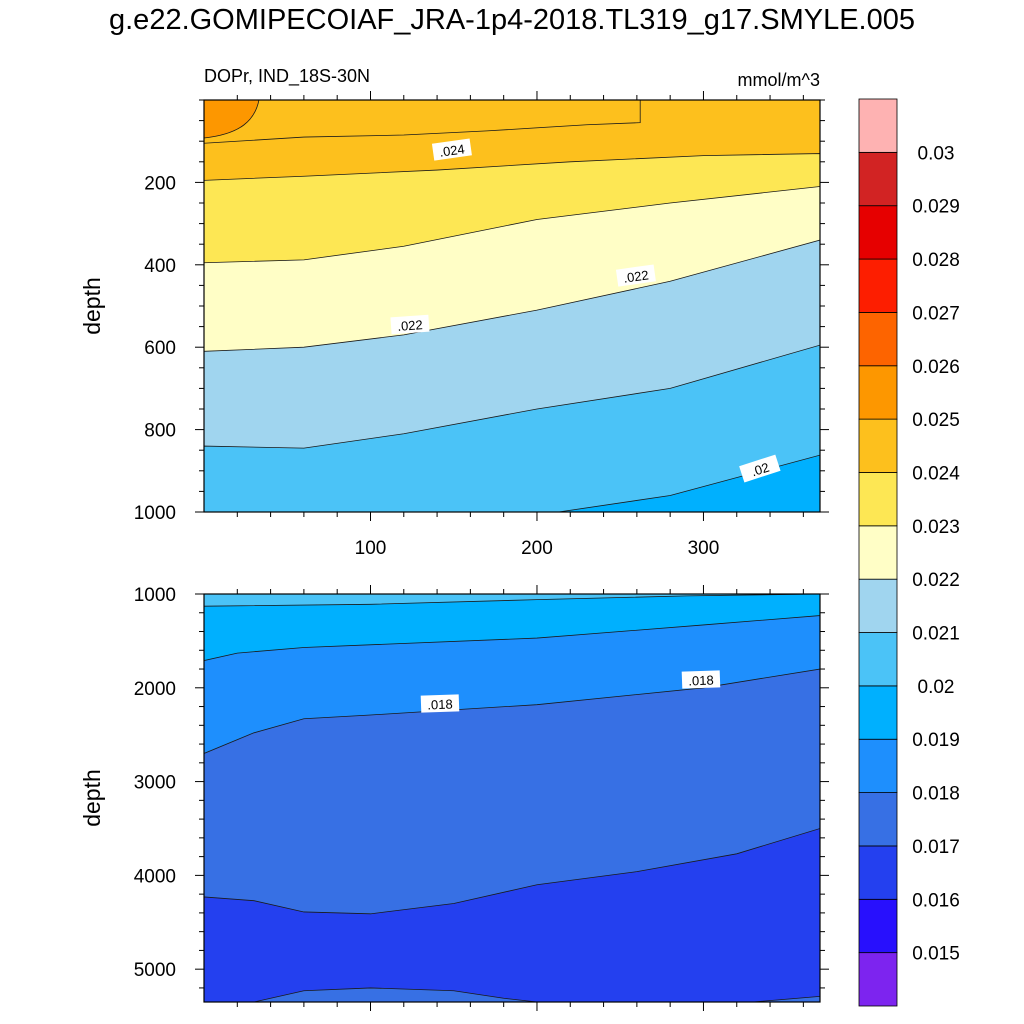 This screenshot has height=1024, width=1024. Describe the element at coordinates (155, 689) in the screenshot. I see `y-tick-label: 2000` at that location.